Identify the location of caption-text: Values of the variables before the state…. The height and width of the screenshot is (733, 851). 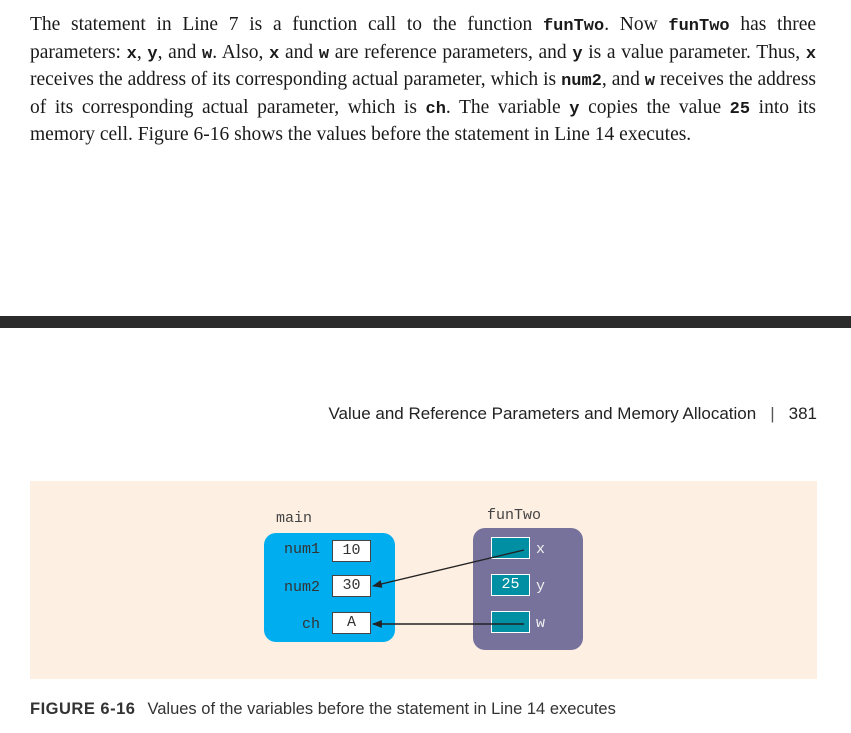
(381, 709).